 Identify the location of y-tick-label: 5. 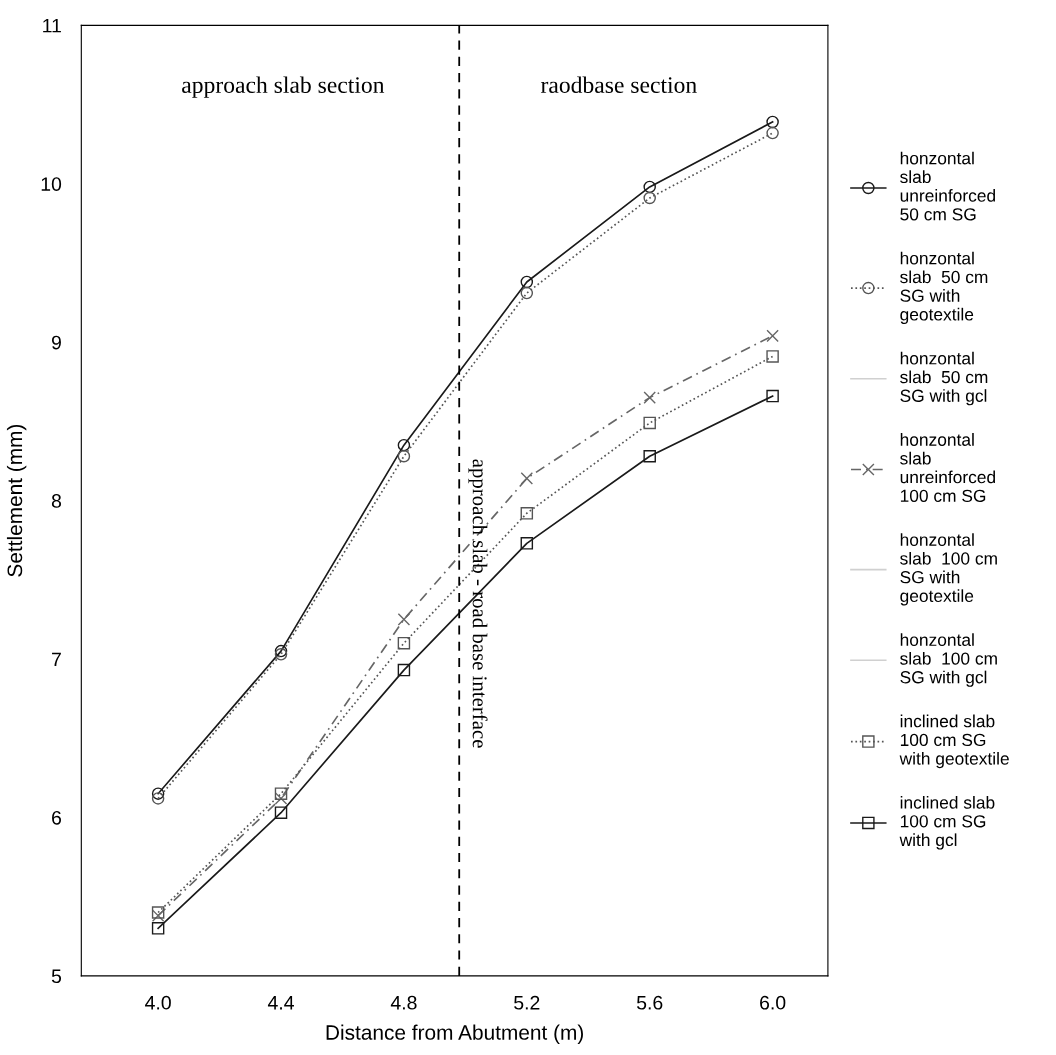
(56, 976).